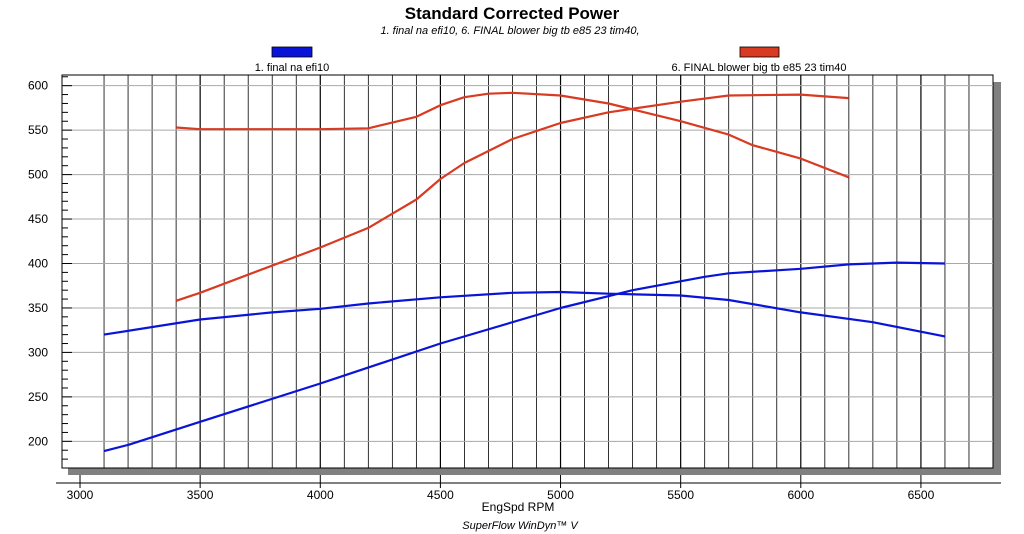  I want to click on y-tick-label: 400, so click(38, 263).